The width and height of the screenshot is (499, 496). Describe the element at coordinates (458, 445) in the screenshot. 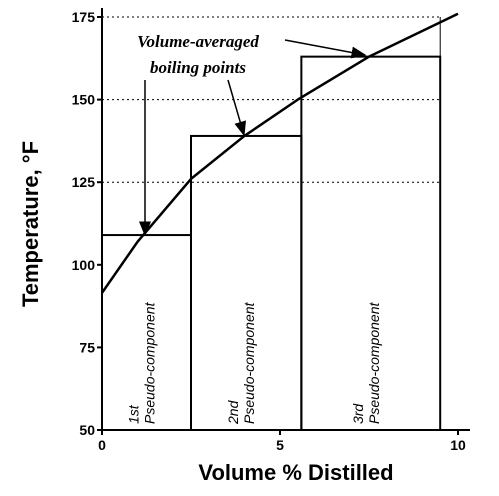

I see `x-tick-label: 10` at that location.